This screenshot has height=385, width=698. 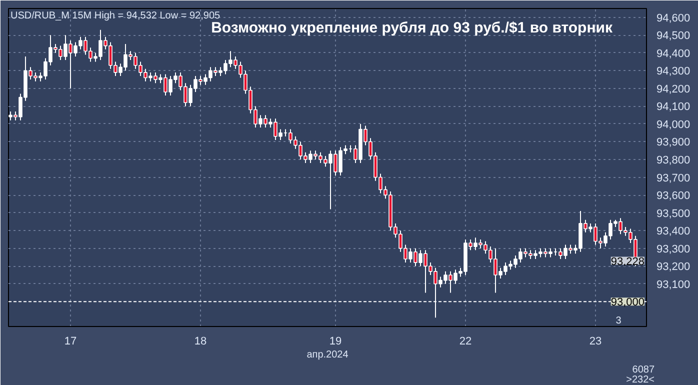 I want to click on y-tick-label: 93,200, so click(x=673, y=267).